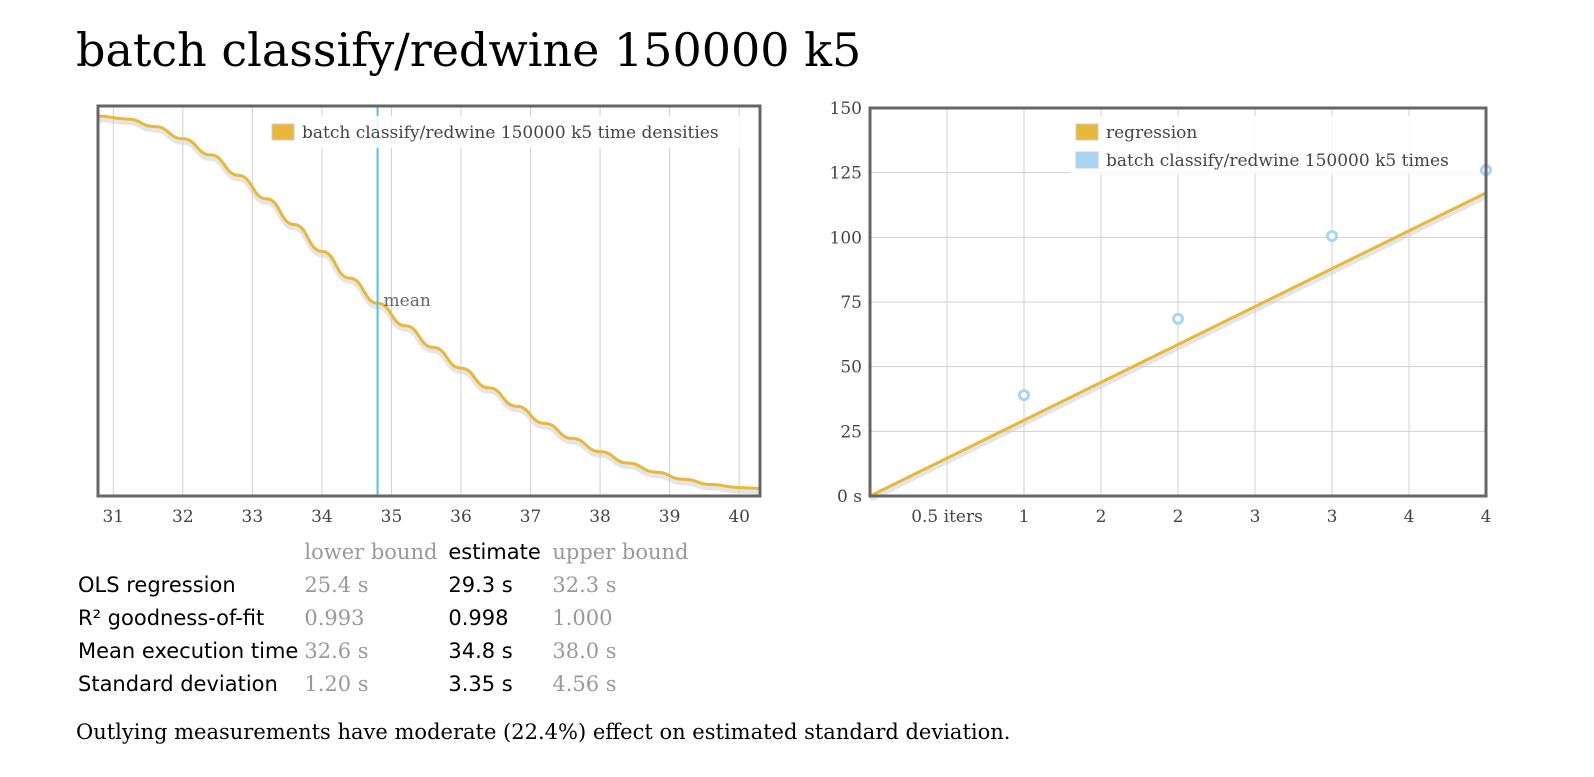 The height and width of the screenshot is (777, 1594). Describe the element at coordinates (113, 517) in the screenshot. I see `x-tick-label: 31` at that location.